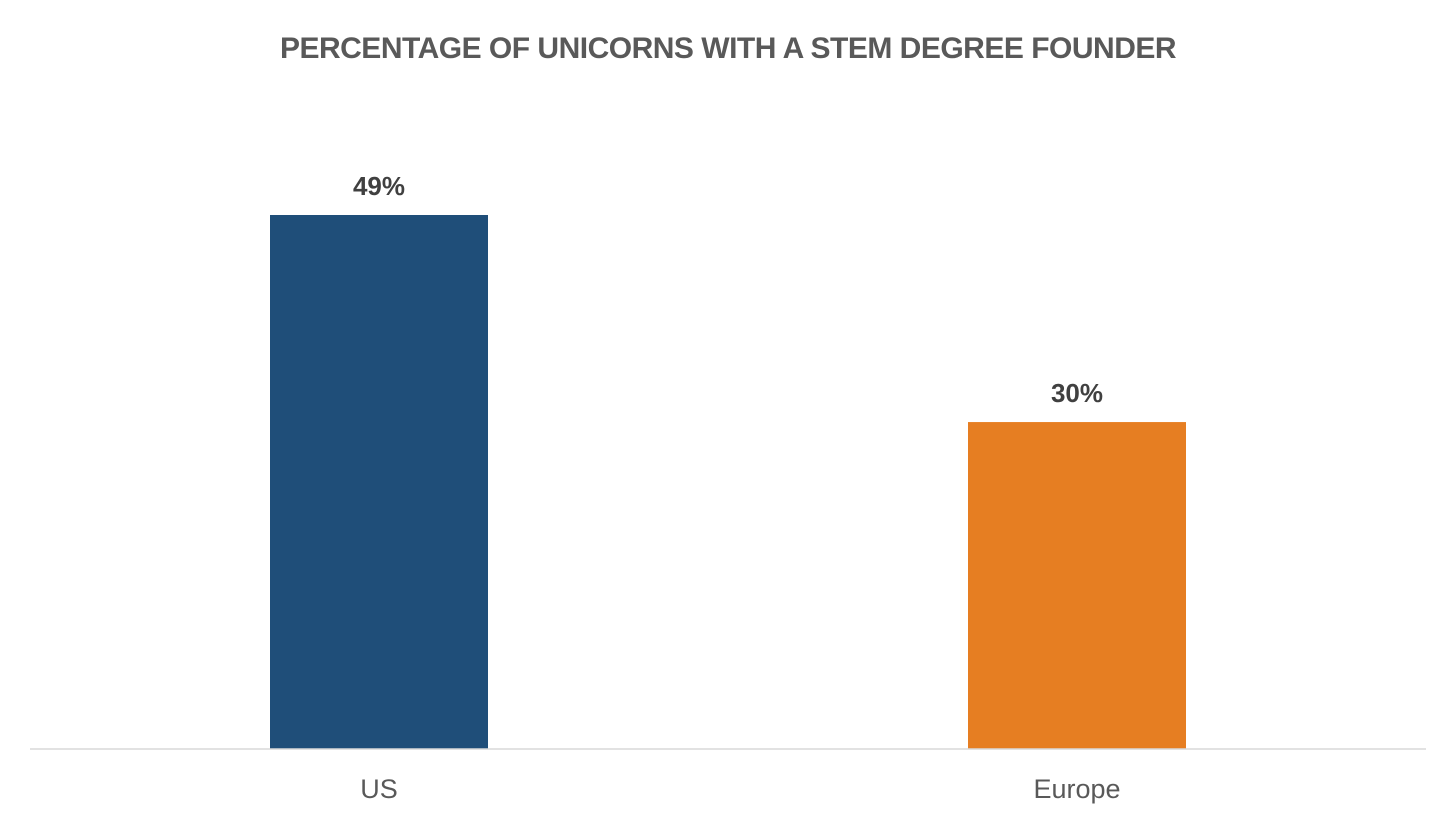 The image size is (1456, 828). Describe the element at coordinates (1076, 789) in the screenshot. I see `category-label-europe: Europe` at that location.